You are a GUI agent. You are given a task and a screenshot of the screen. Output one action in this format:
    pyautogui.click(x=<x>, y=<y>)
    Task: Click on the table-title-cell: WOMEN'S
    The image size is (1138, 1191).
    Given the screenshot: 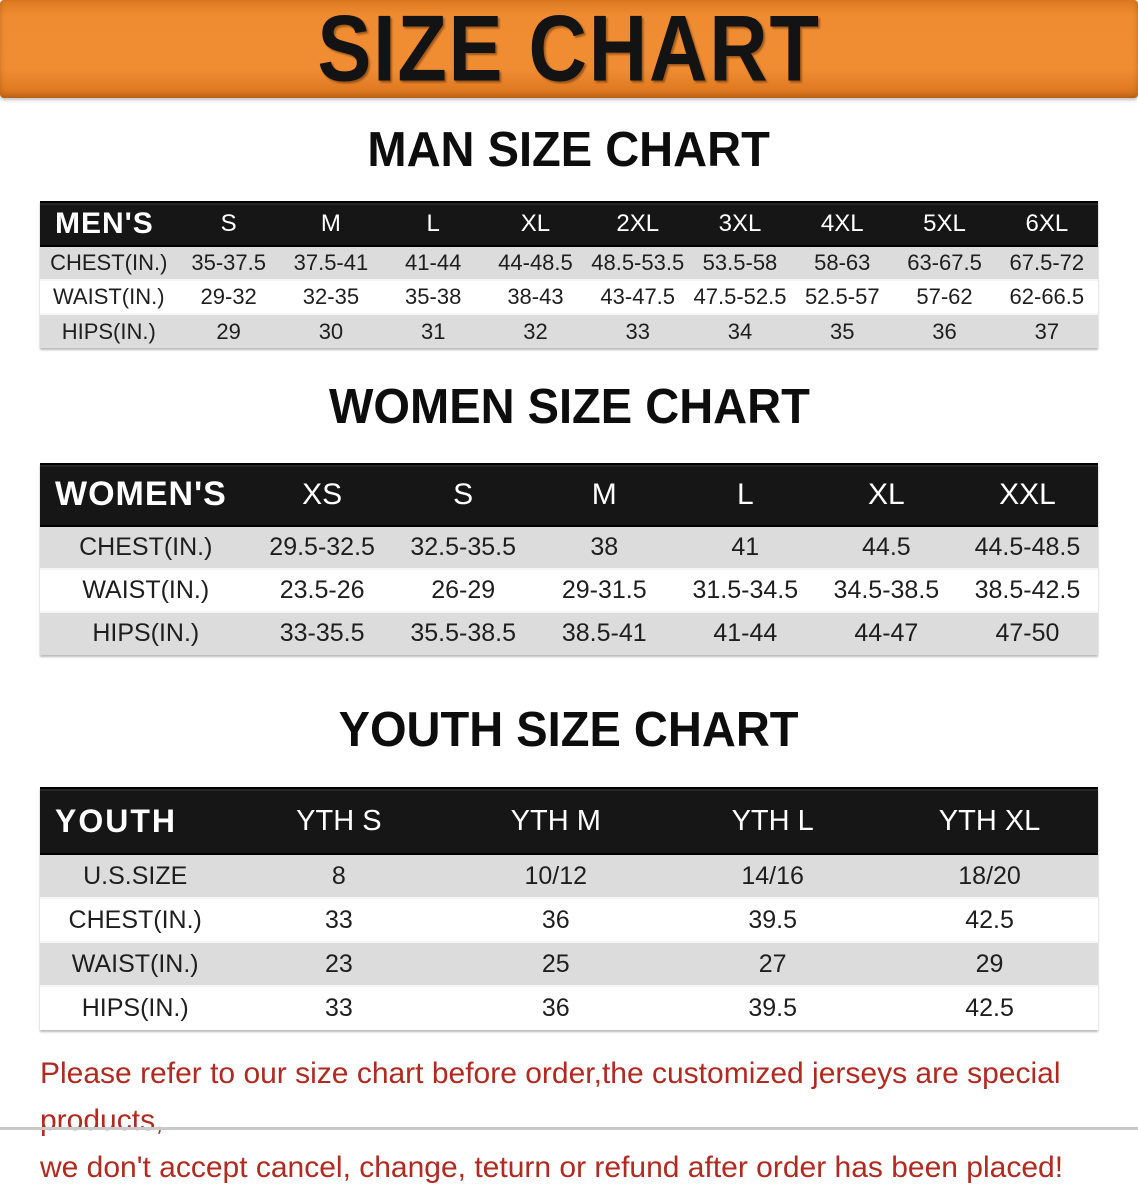 What is the action you would take?
    pyautogui.click(x=146, y=494)
    